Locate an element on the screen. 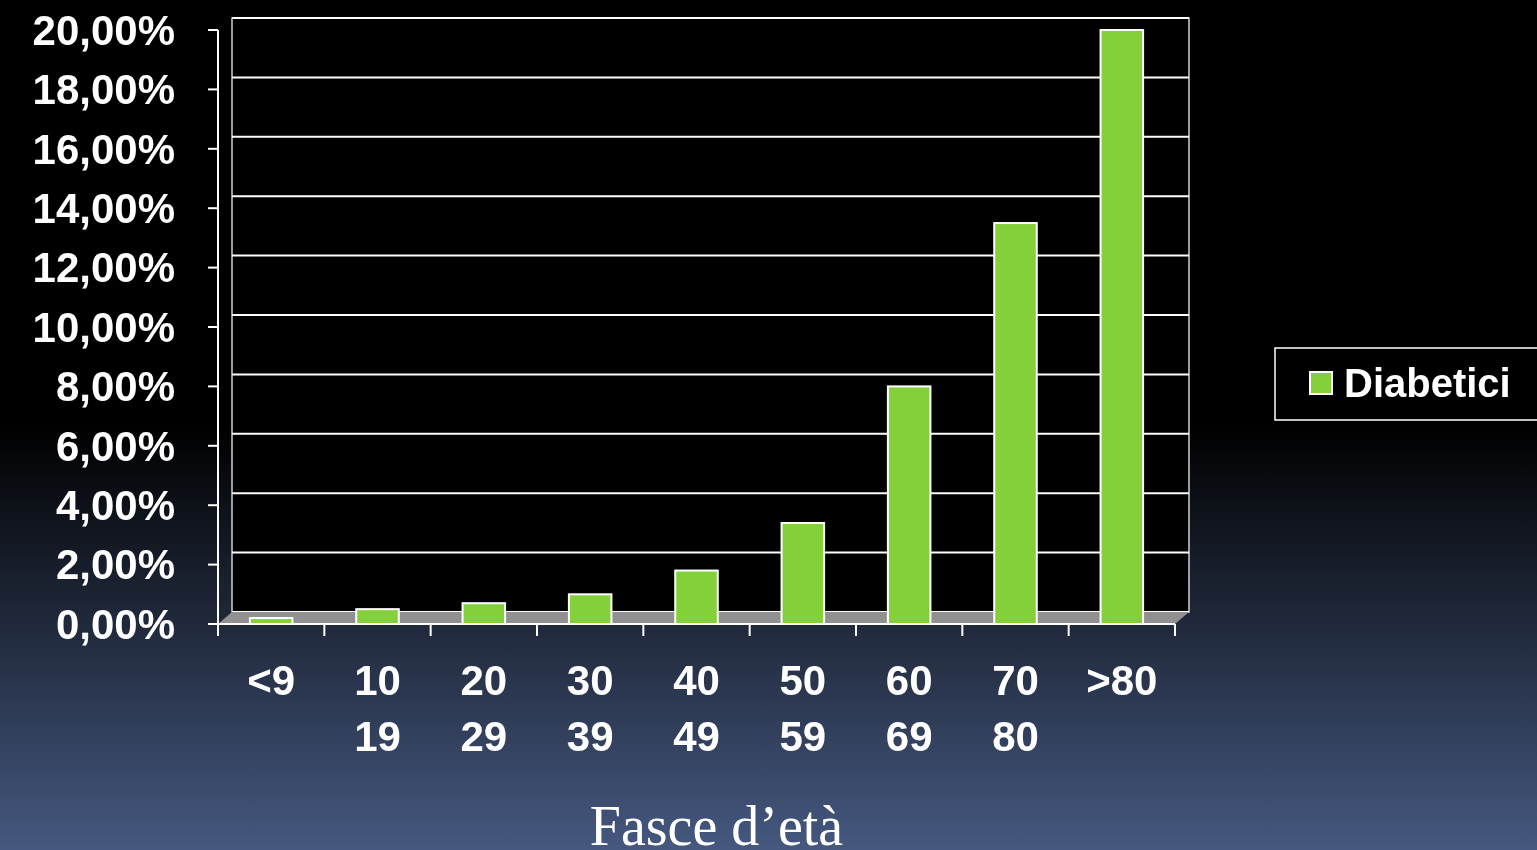 This screenshot has height=850, width=1537. x-tick-label: 20 29 is located at coordinates (484, 708).